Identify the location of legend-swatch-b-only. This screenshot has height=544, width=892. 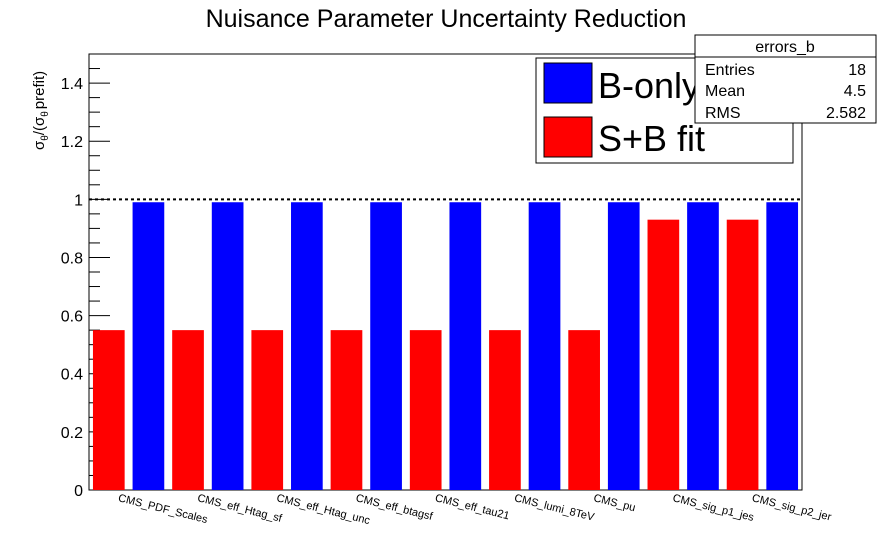
(568, 83).